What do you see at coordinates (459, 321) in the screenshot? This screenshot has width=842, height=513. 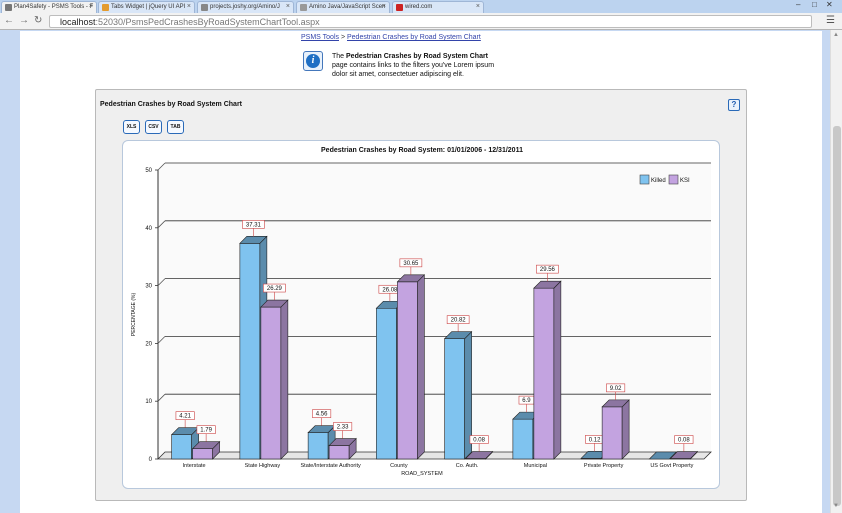 I see `data-label: 20.82` at bounding box center [459, 321].